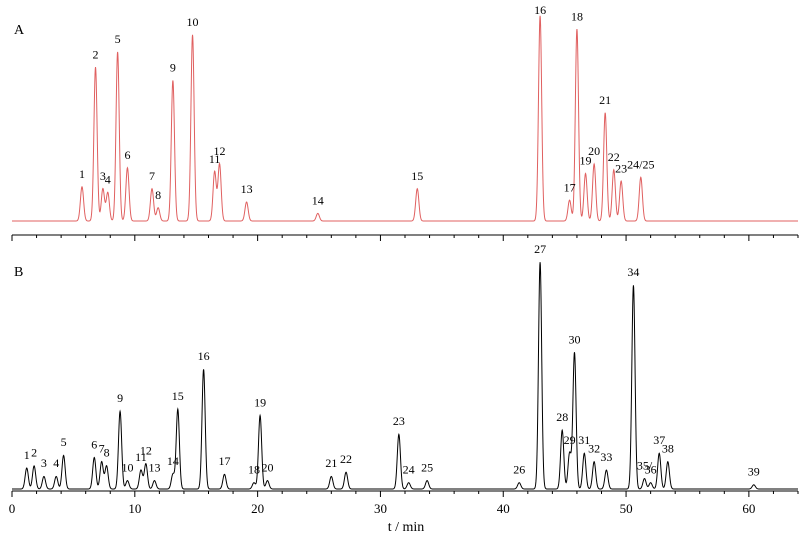 The image size is (803, 539). Describe the element at coordinates (409, 470) in the screenshot. I see `peak-label: 24` at that location.